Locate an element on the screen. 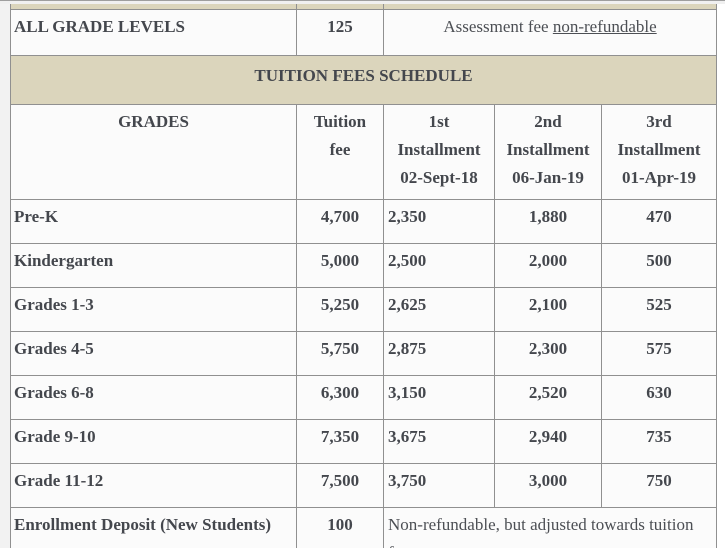 The height and width of the screenshot is (548, 725). installment1-cell: 2,350 is located at coordinates (439, 221).